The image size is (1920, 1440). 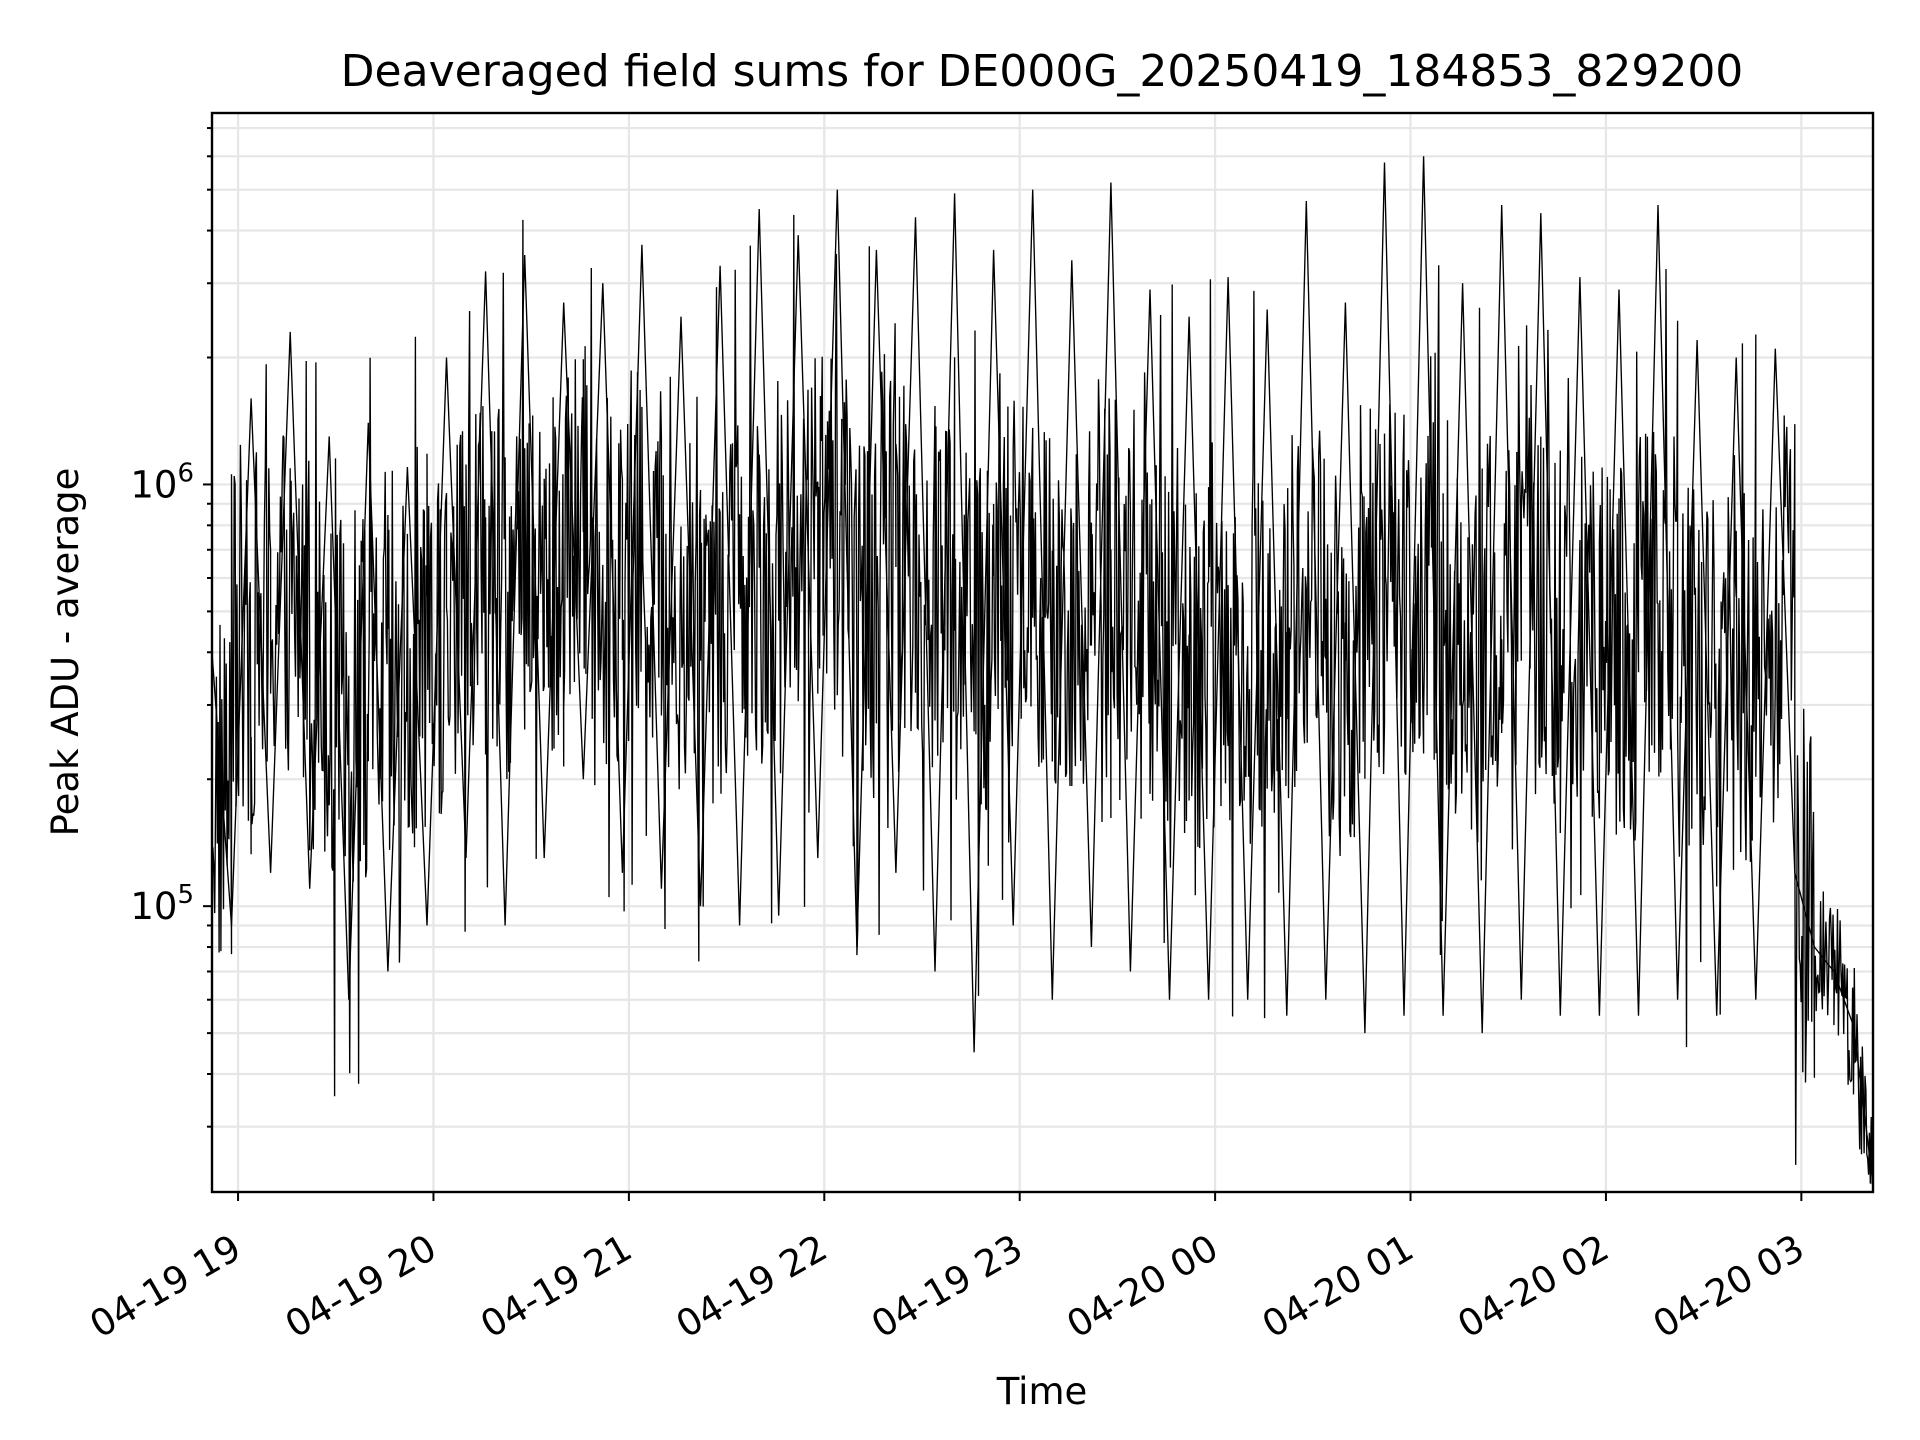 What do you see at coordinates (1042, 1391) in the screenshot?
I see `x-axis-label: Time` at bounding box center [1042, 1391].